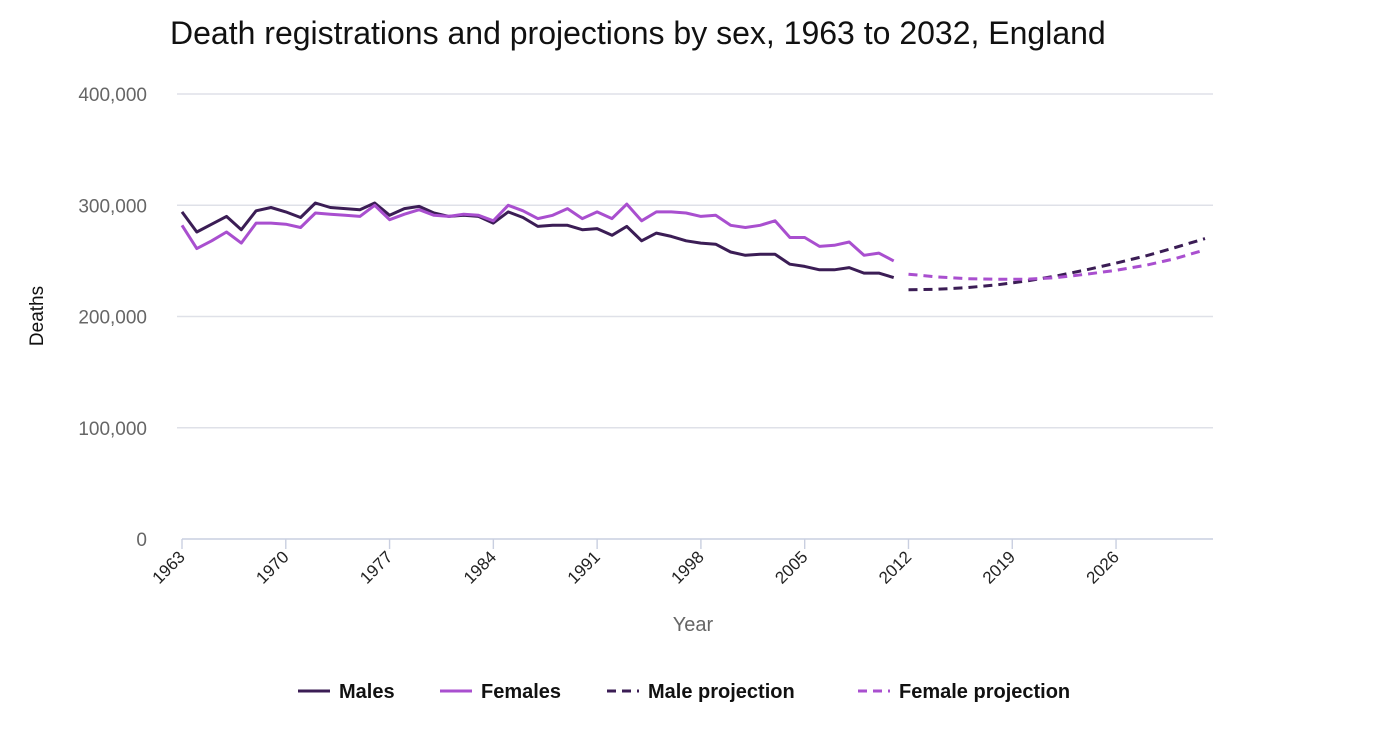 The width and height of the screenshot is (1400, 752). I want to click on y-tick-label: 0, so click(141, 540).